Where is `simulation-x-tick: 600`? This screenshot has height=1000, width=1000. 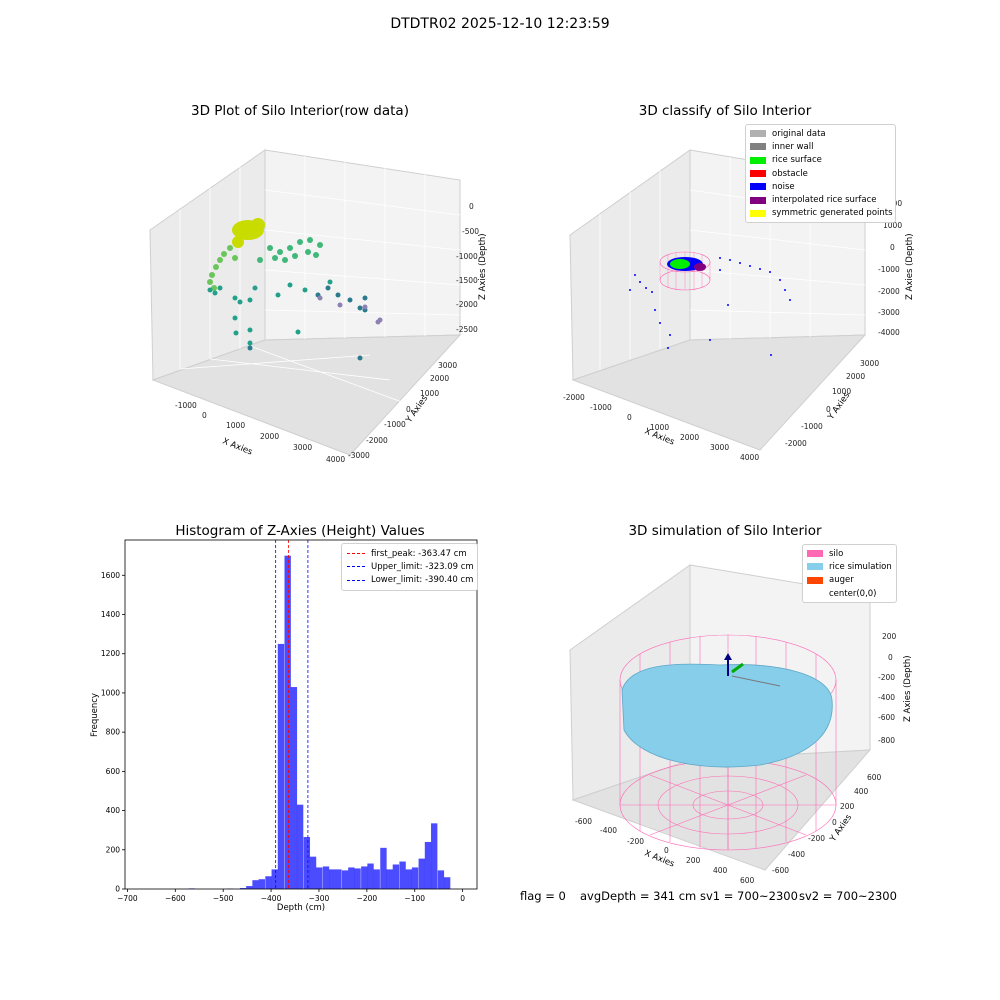
simulation-x-tick: 600 is located at coordinates (747, 880).